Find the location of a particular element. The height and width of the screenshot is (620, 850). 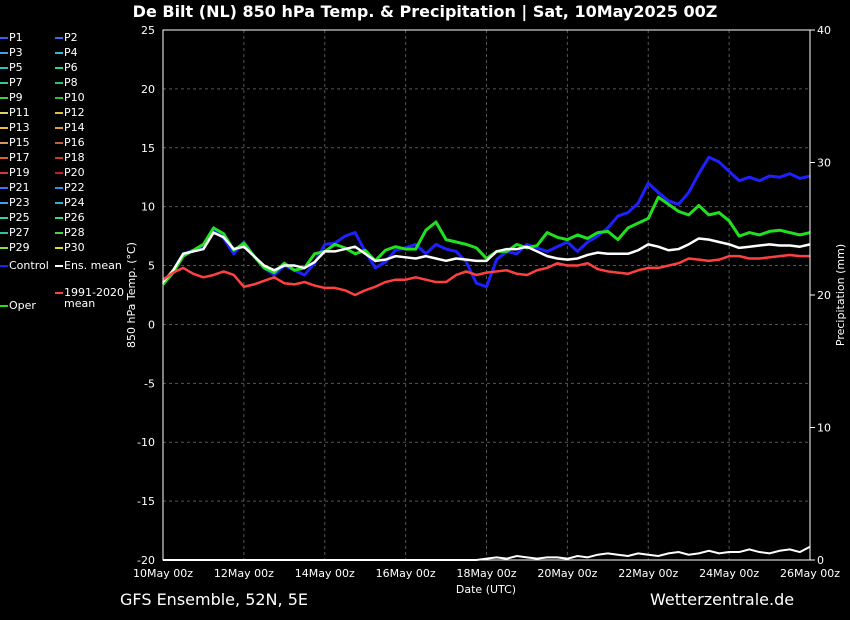

x-axis-label: Date (UTC) is located at coordinates (486, 589).